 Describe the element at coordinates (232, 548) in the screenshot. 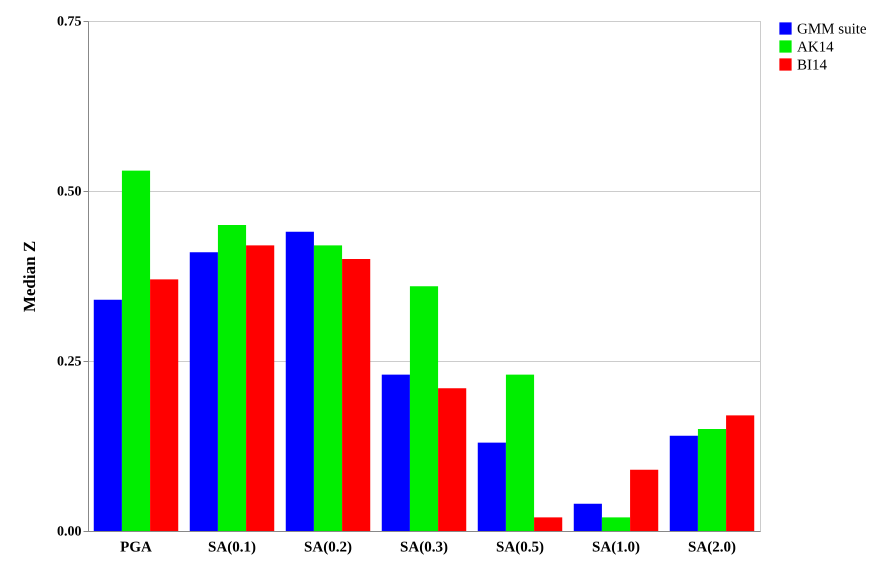

I see `x-tick-label: SA(0.1)` at that location.